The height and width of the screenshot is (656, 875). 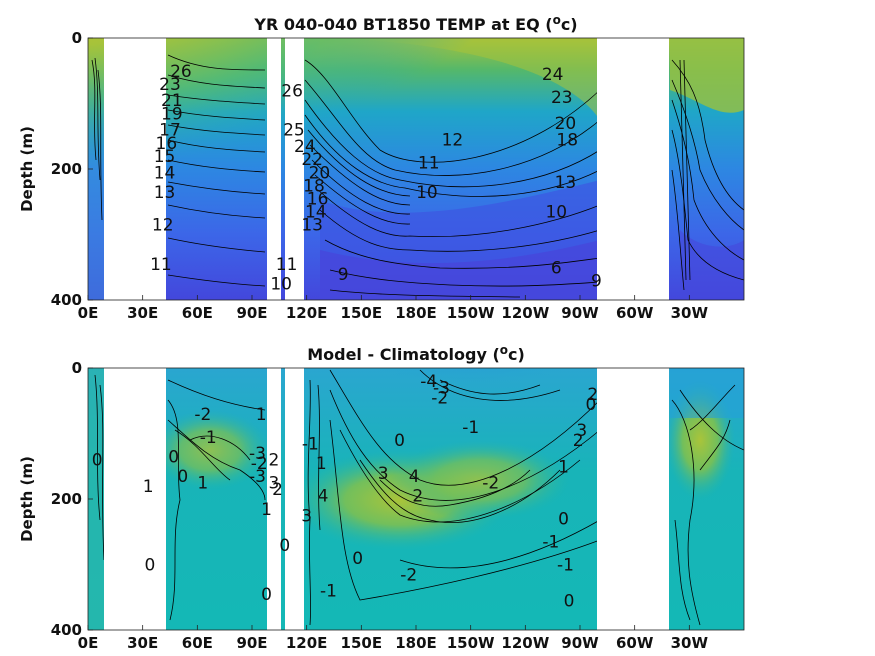 What do you see at coordinates (77, 38) in the screenshot?
I see `y-tick-label: 0` at bounding box center [77, 38].